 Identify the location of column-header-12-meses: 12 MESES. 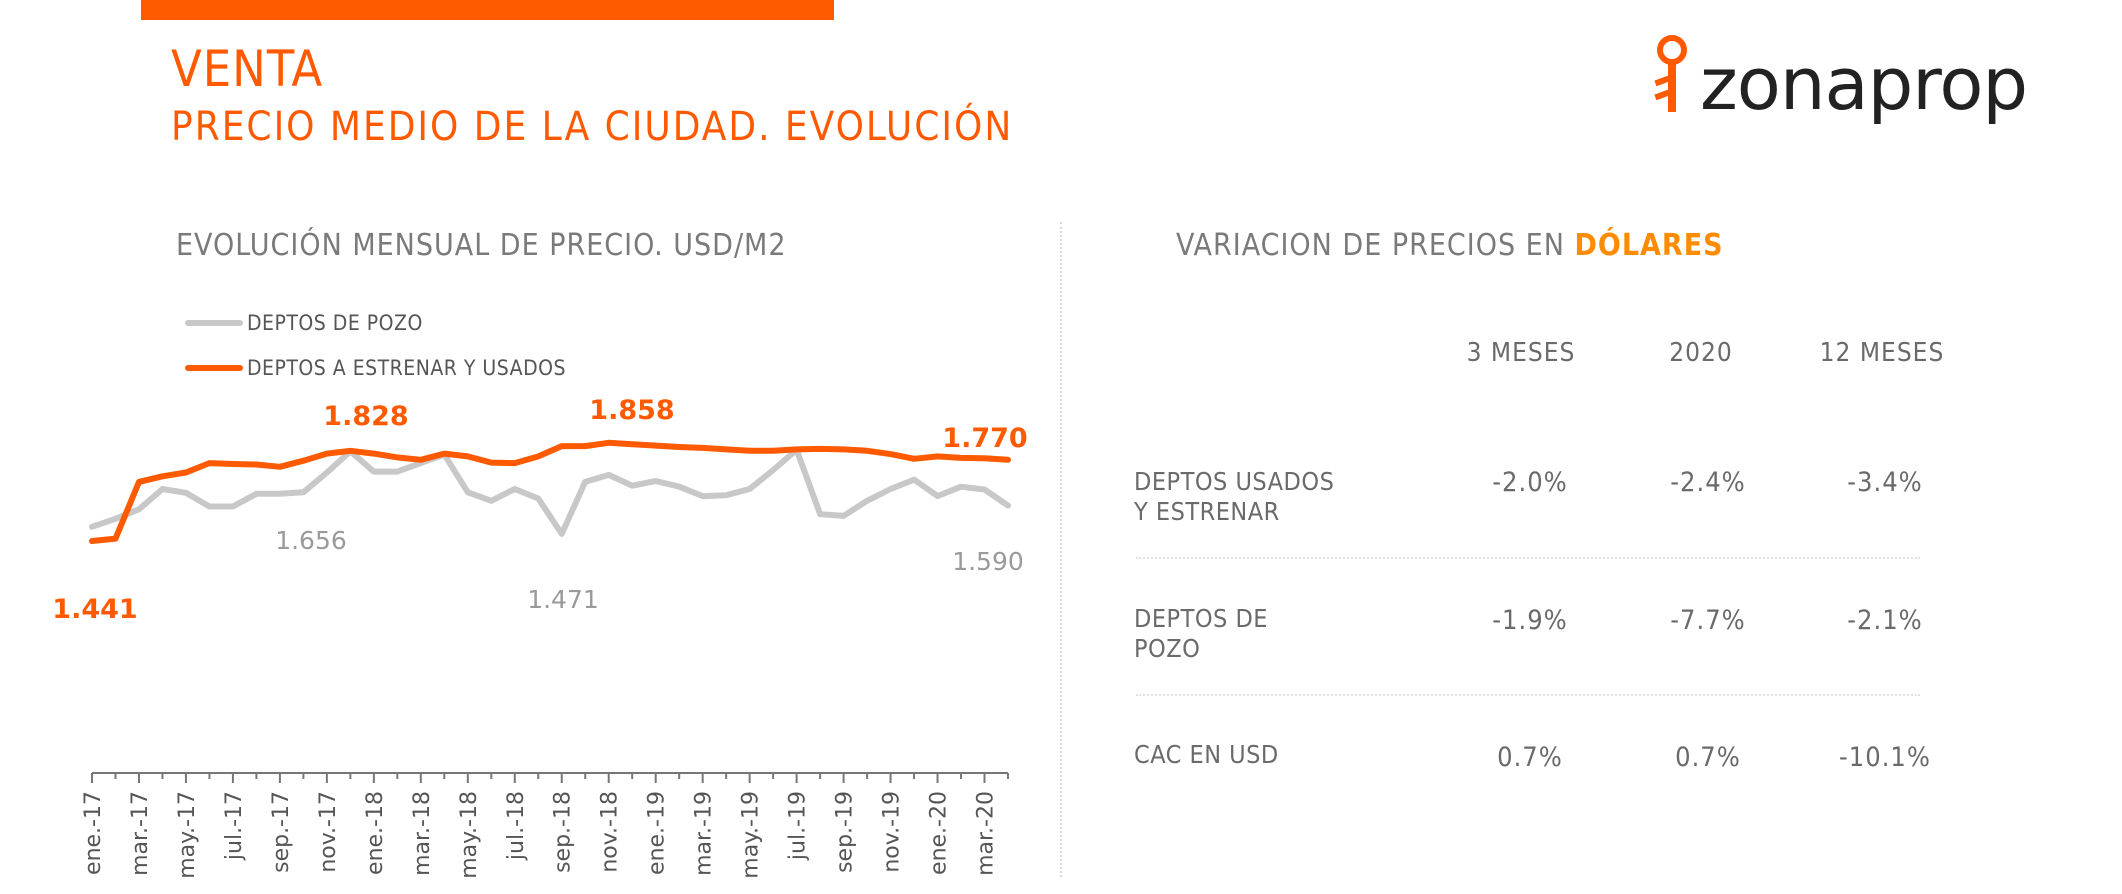
(1882, 353).